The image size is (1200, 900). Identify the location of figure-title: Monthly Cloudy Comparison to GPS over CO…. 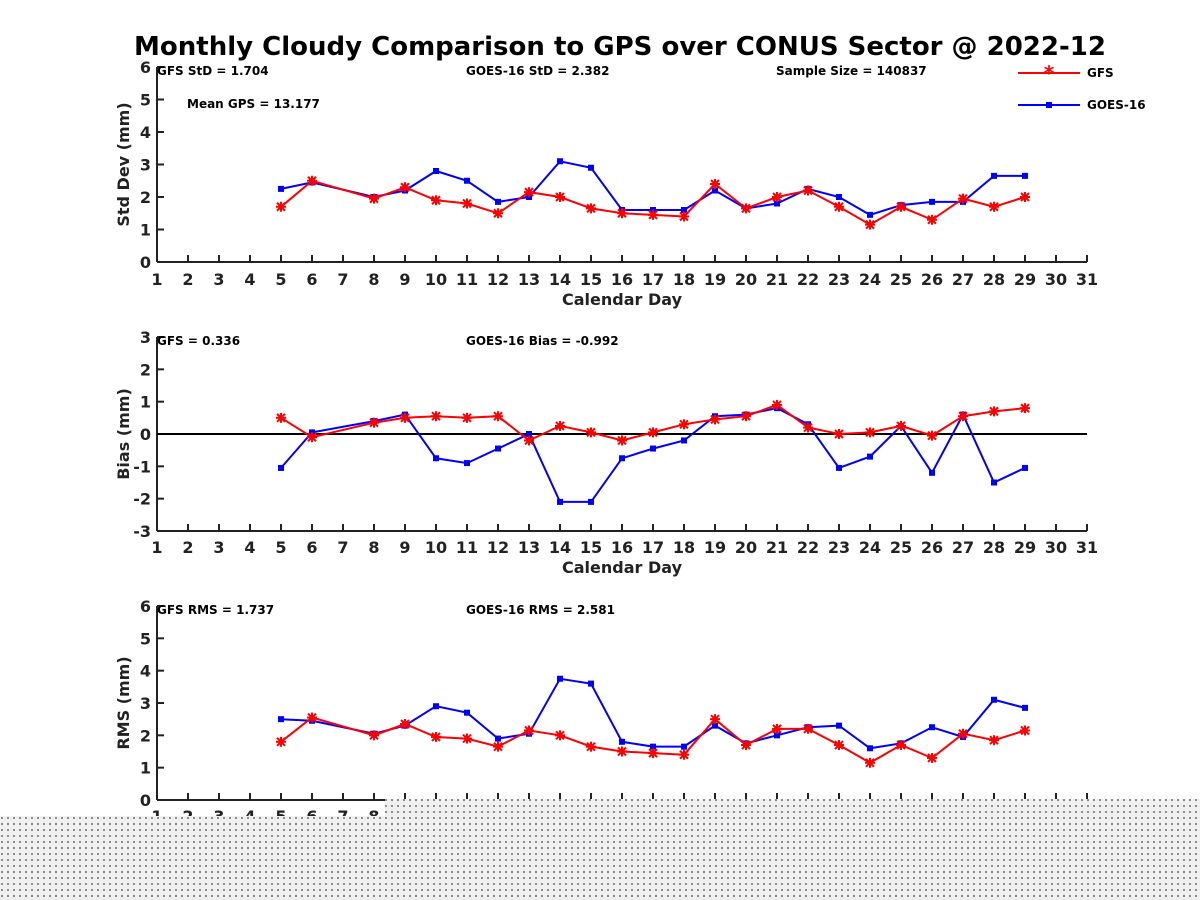
(620, 47).